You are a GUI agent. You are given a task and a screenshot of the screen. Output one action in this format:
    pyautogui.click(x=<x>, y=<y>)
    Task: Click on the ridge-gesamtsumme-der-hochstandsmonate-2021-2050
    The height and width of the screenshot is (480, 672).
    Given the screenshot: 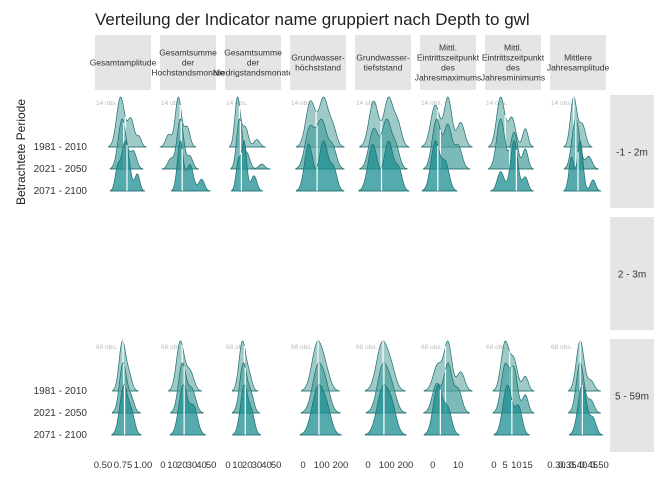 What is the action you would take?
    pyautogui.click(x=187, y=388)
    